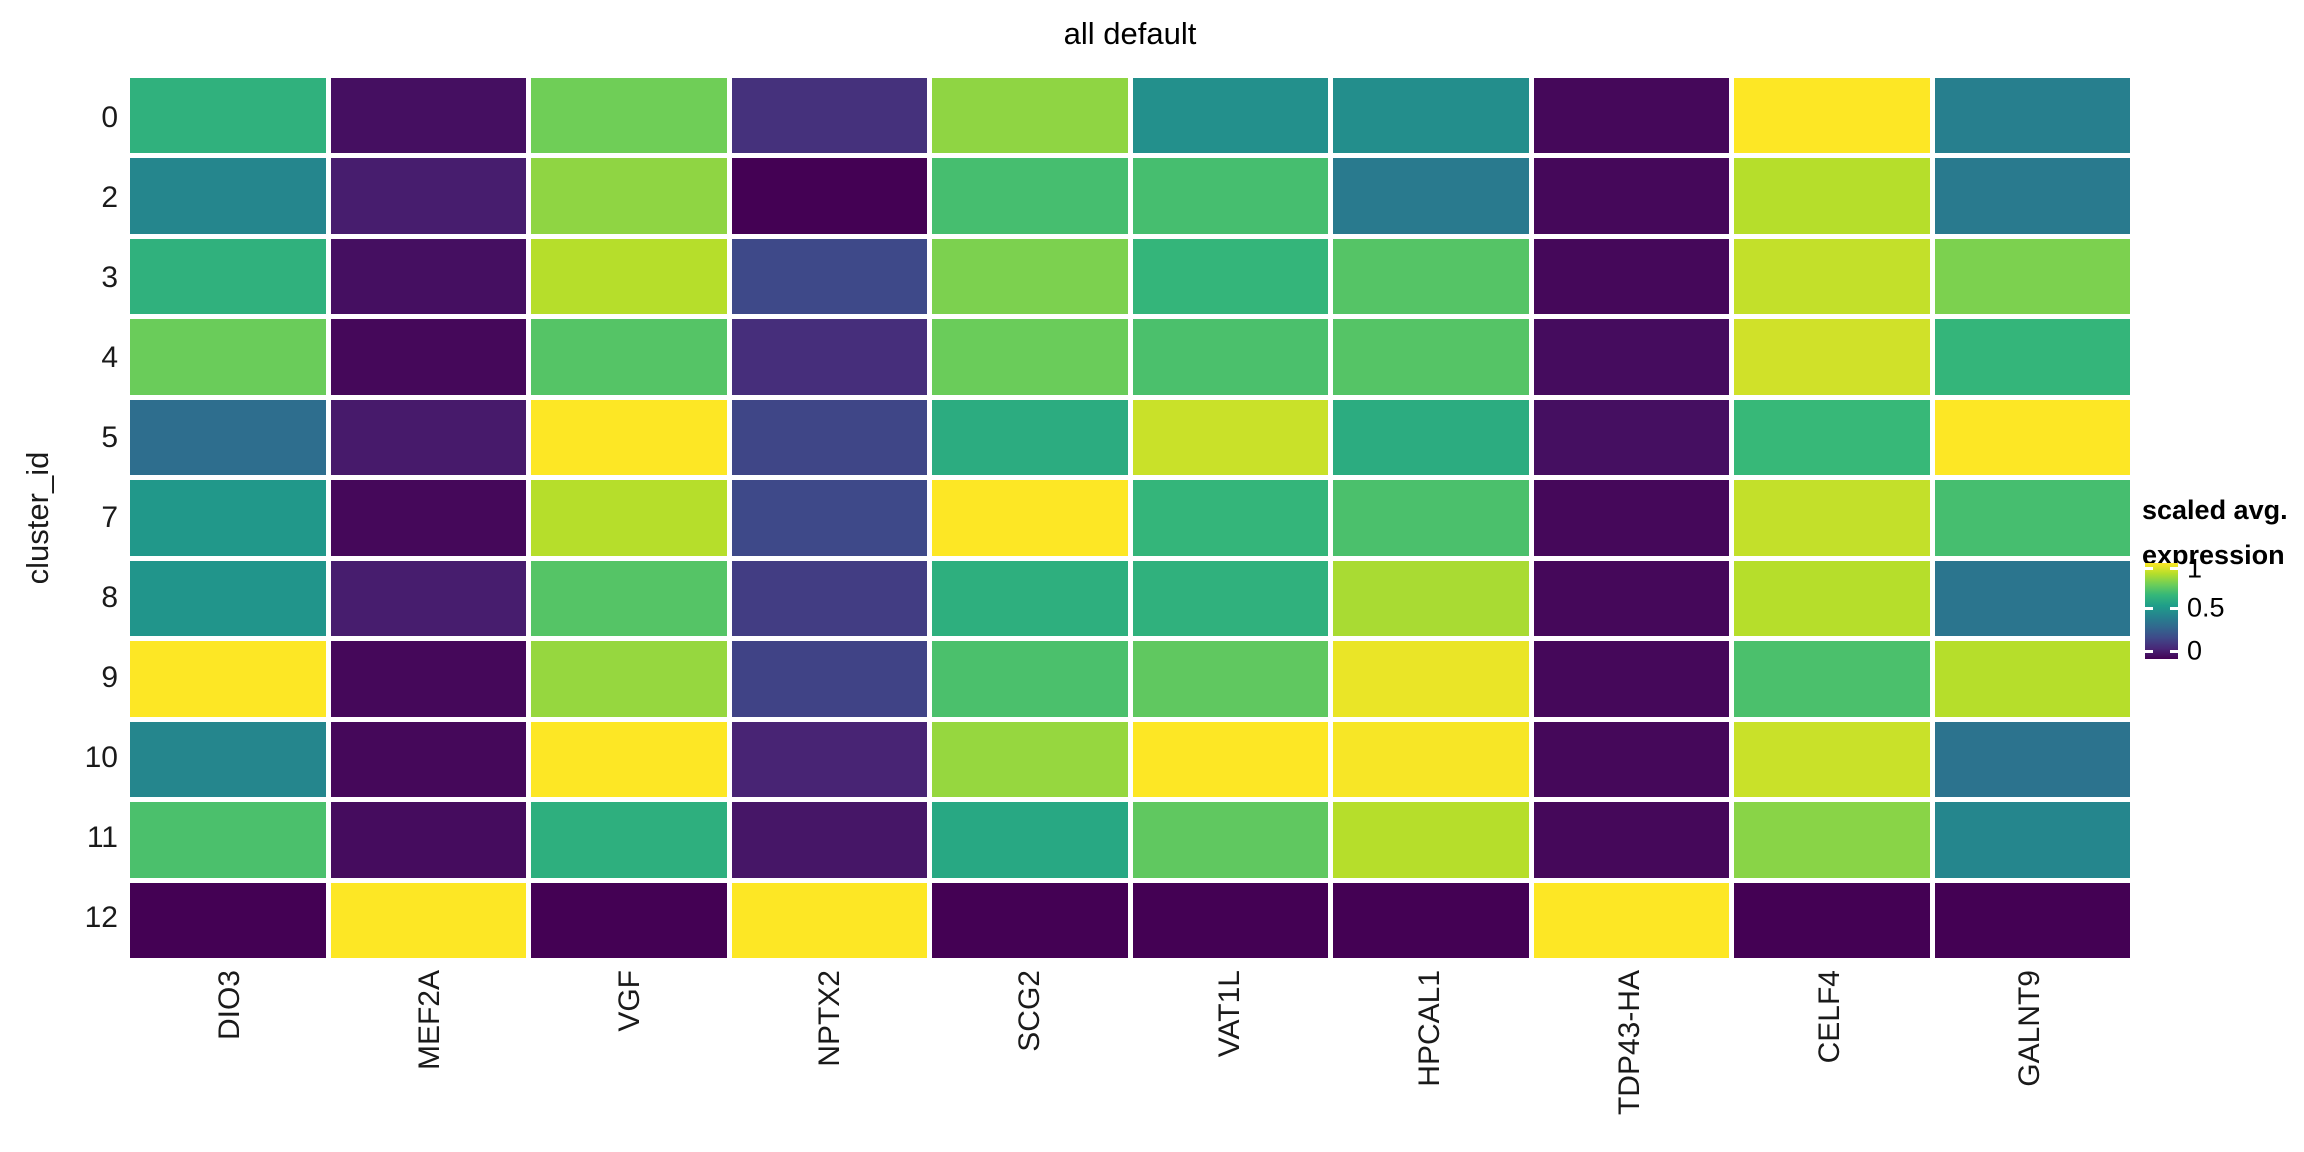 Image resolution: width=2304 pixels, height=1152 pixels. Describe the element at coordinates (2206, 607) in the screenshot. I see `legend-tick-label: 0.5` at that location.